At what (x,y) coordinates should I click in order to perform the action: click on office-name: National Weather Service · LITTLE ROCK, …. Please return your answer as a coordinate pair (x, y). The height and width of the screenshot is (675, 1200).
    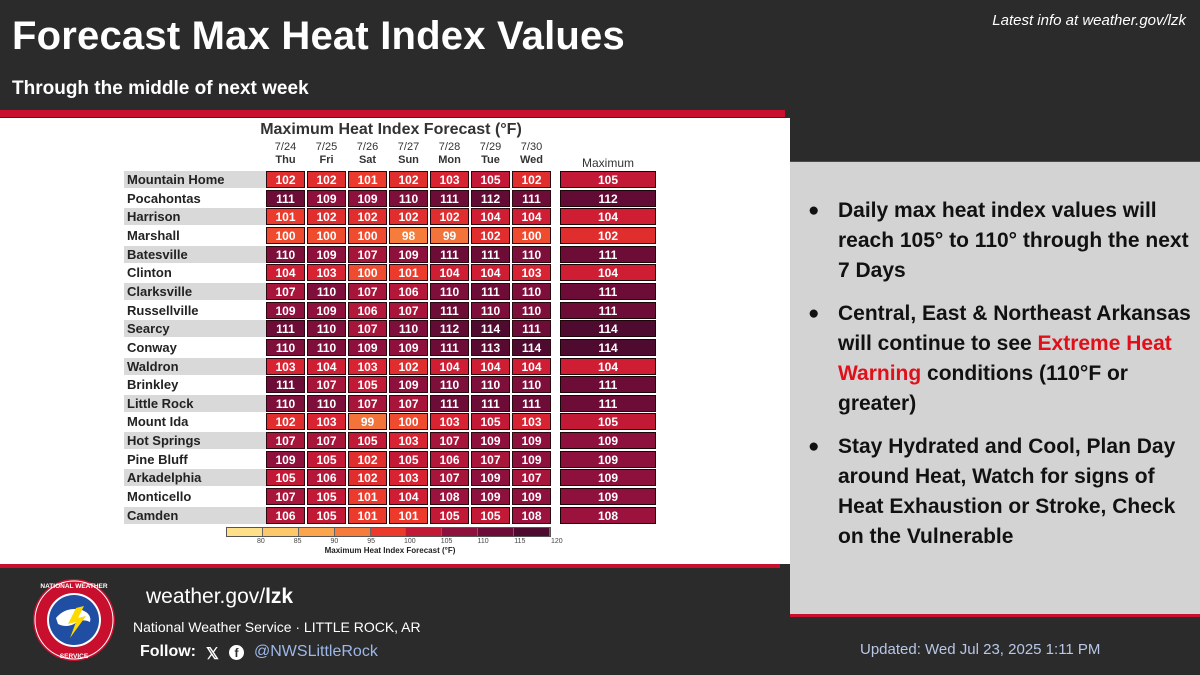
    Looking at the image, I should click on (277, 627).